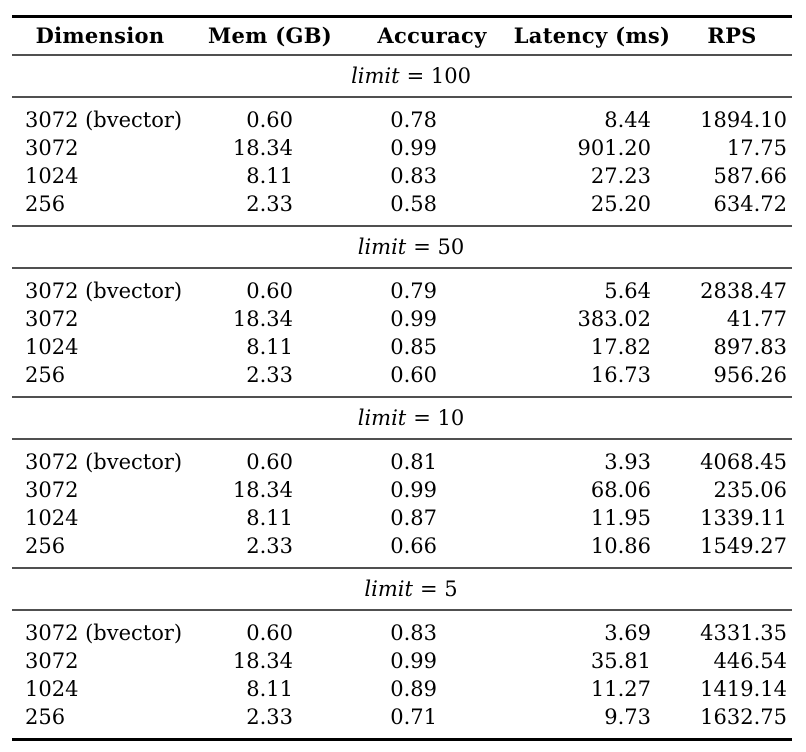  What do you see at coordinates (750, 176) in the screenshot?
I see `cell-rps: 587.66` at bounding box center [750, 176].